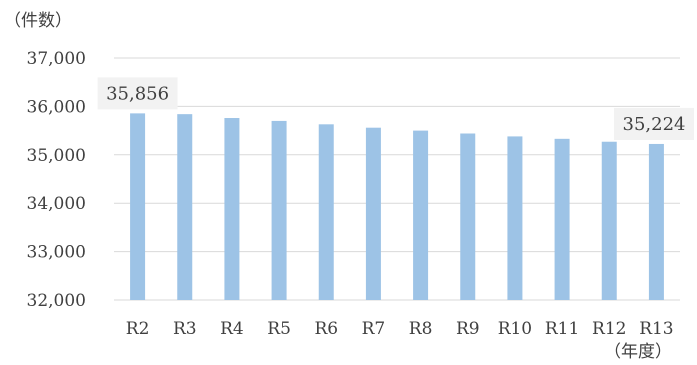 The image size is (697, 365). I want to click on y-tick-label: 34,000, so click(56, 204).